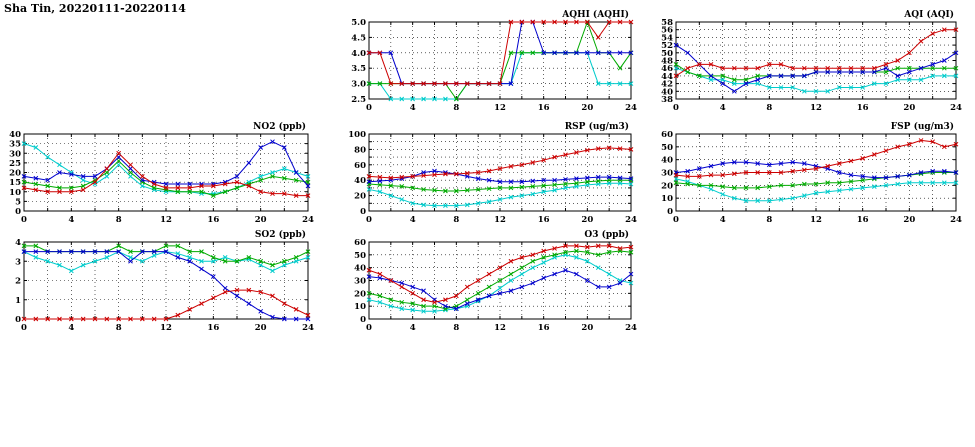  Describe the element at coordinates (358, 69) in the screenshot. I see `svg-text: 3.5` at that location.